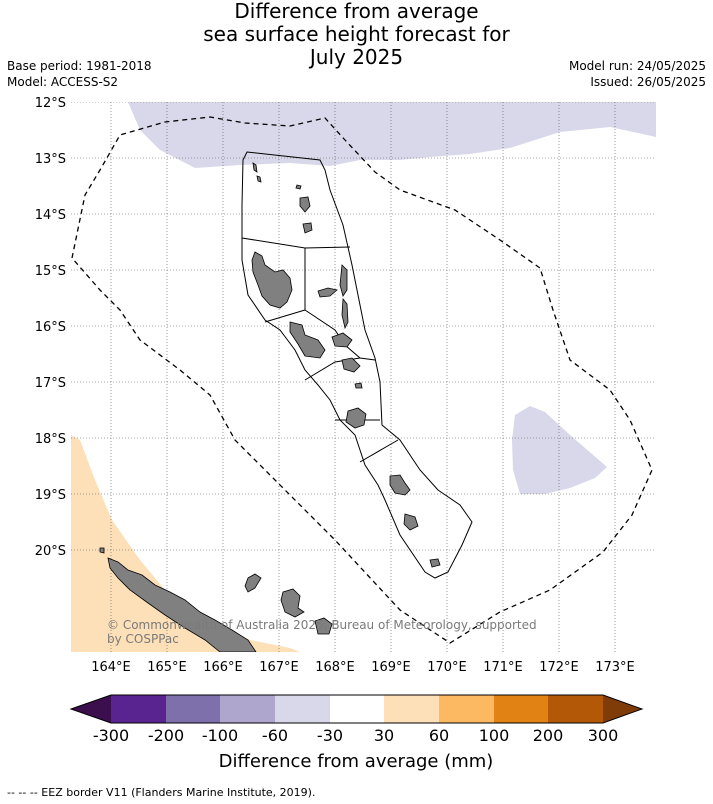 The width and height of the screenshot is (713, 804). I want to click on colorbar-extend-high, so click(622, 709).